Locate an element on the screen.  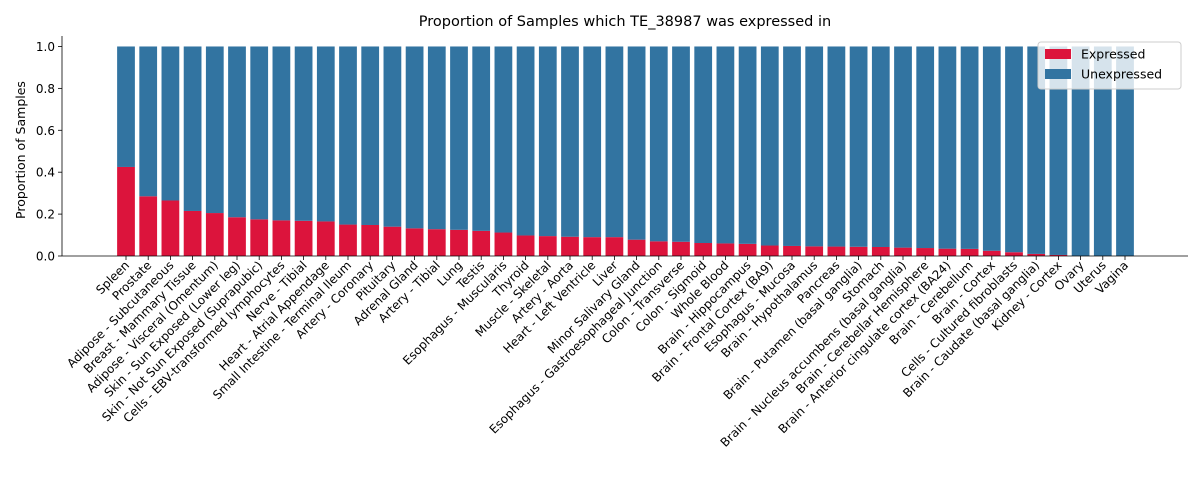
y-tick-label: 0.8 is located at coordinates (45, 89).